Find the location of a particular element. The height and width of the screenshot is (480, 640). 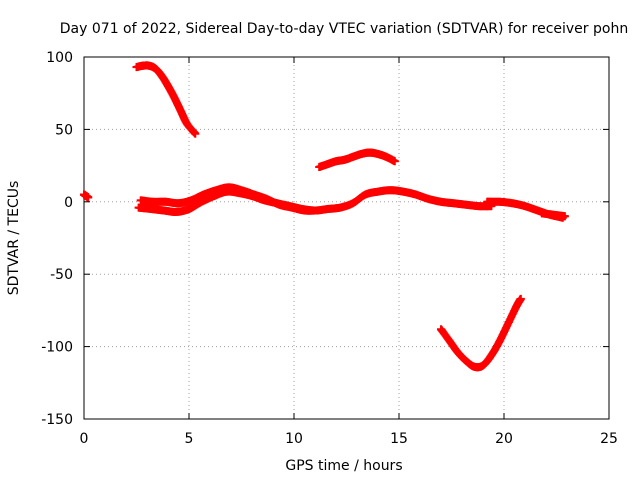

x-axis-label: GPS time / hours is located at coordinates (343, 466).